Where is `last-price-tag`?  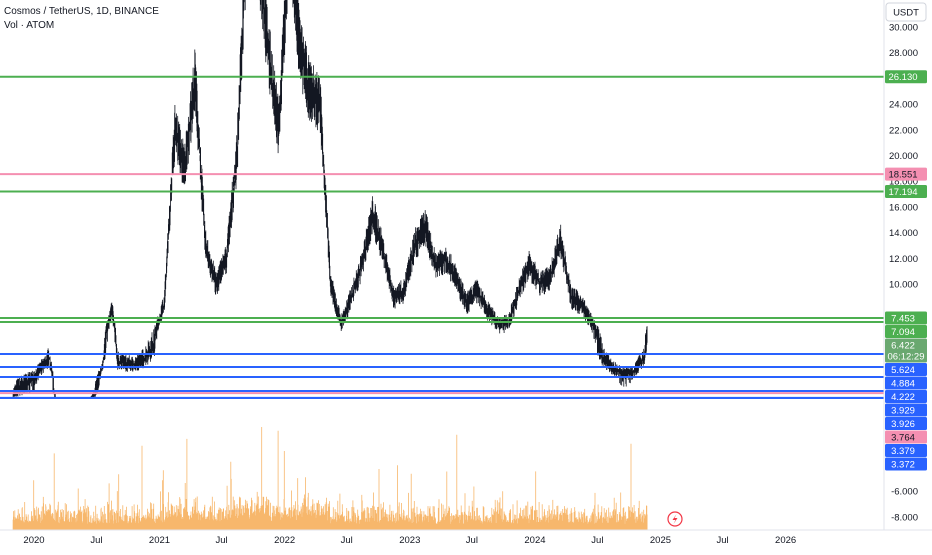
last-price-tag is located at coordinates (906, 350).